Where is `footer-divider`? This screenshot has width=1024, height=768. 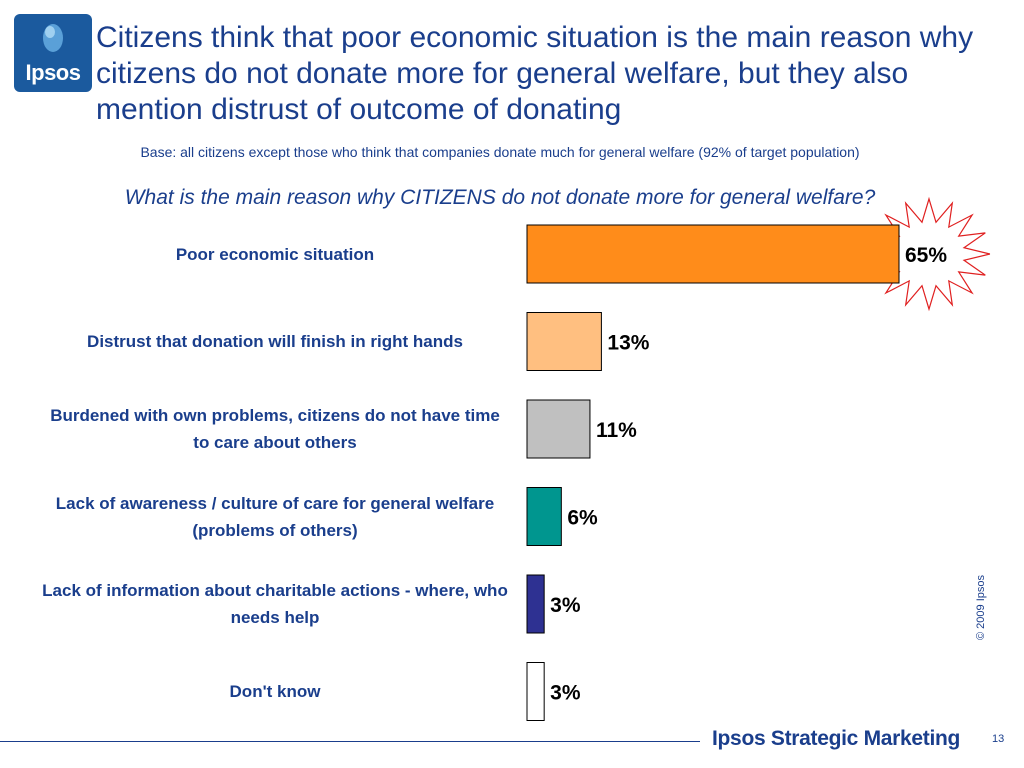
footer-divider is located at coordinates (350, 741).